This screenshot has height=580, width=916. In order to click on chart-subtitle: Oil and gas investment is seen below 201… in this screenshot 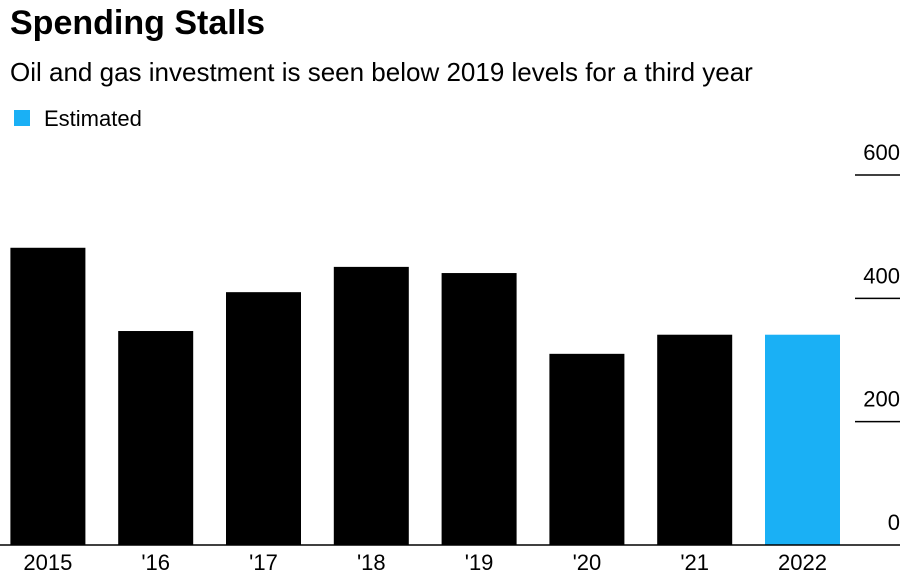, I will do `click(381, 72)`.